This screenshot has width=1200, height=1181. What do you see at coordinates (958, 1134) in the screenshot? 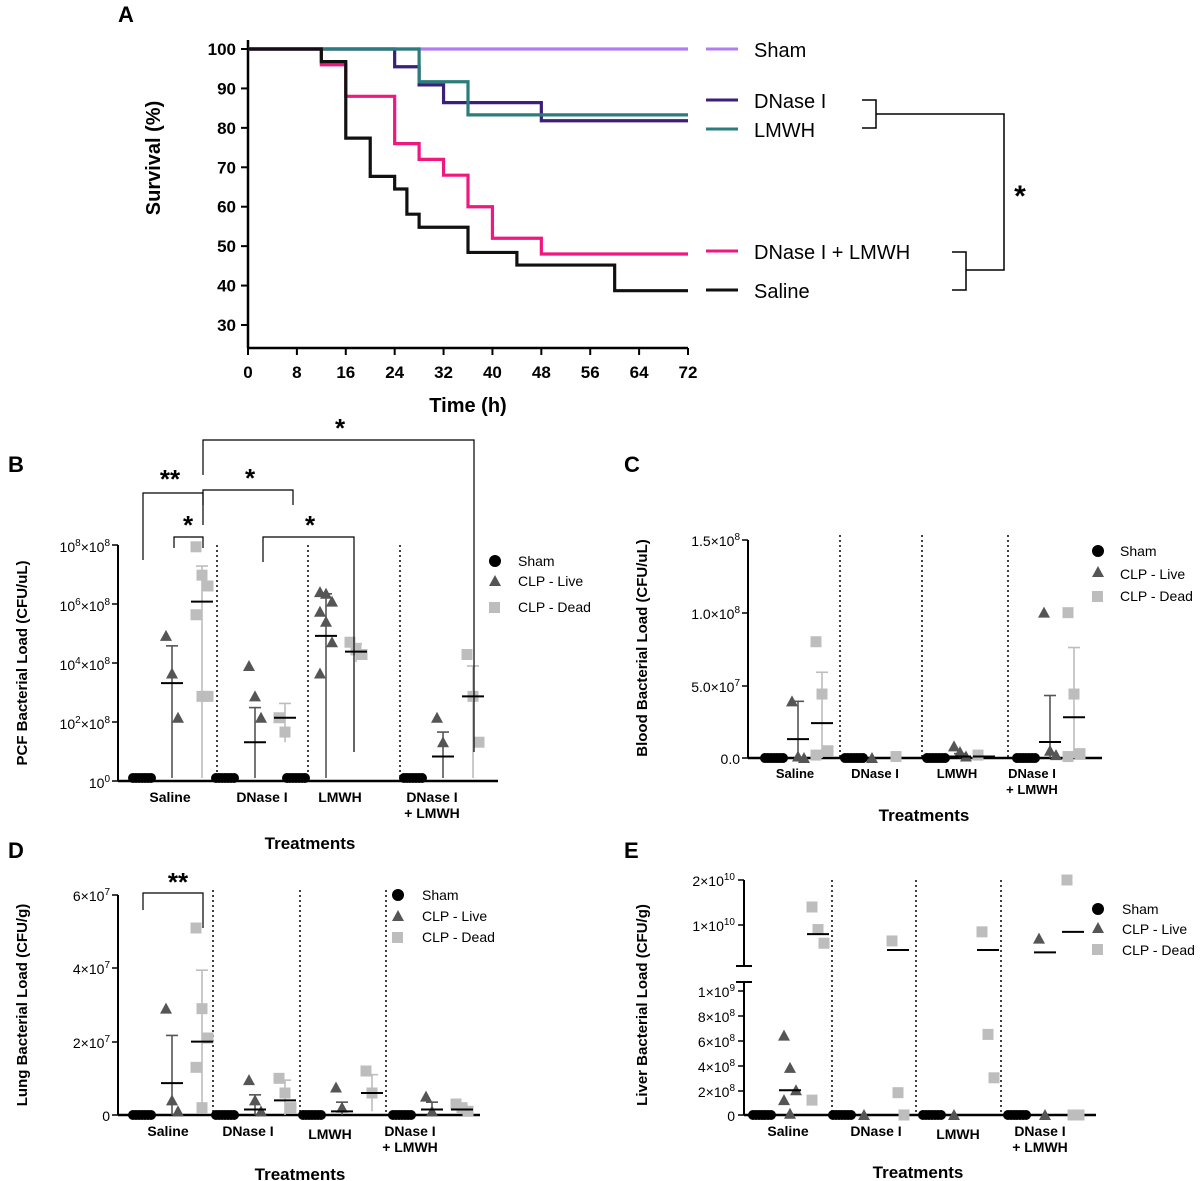
I see `panel-e-cat-lmwh: LMWH` at bounding box center [958, 1134].